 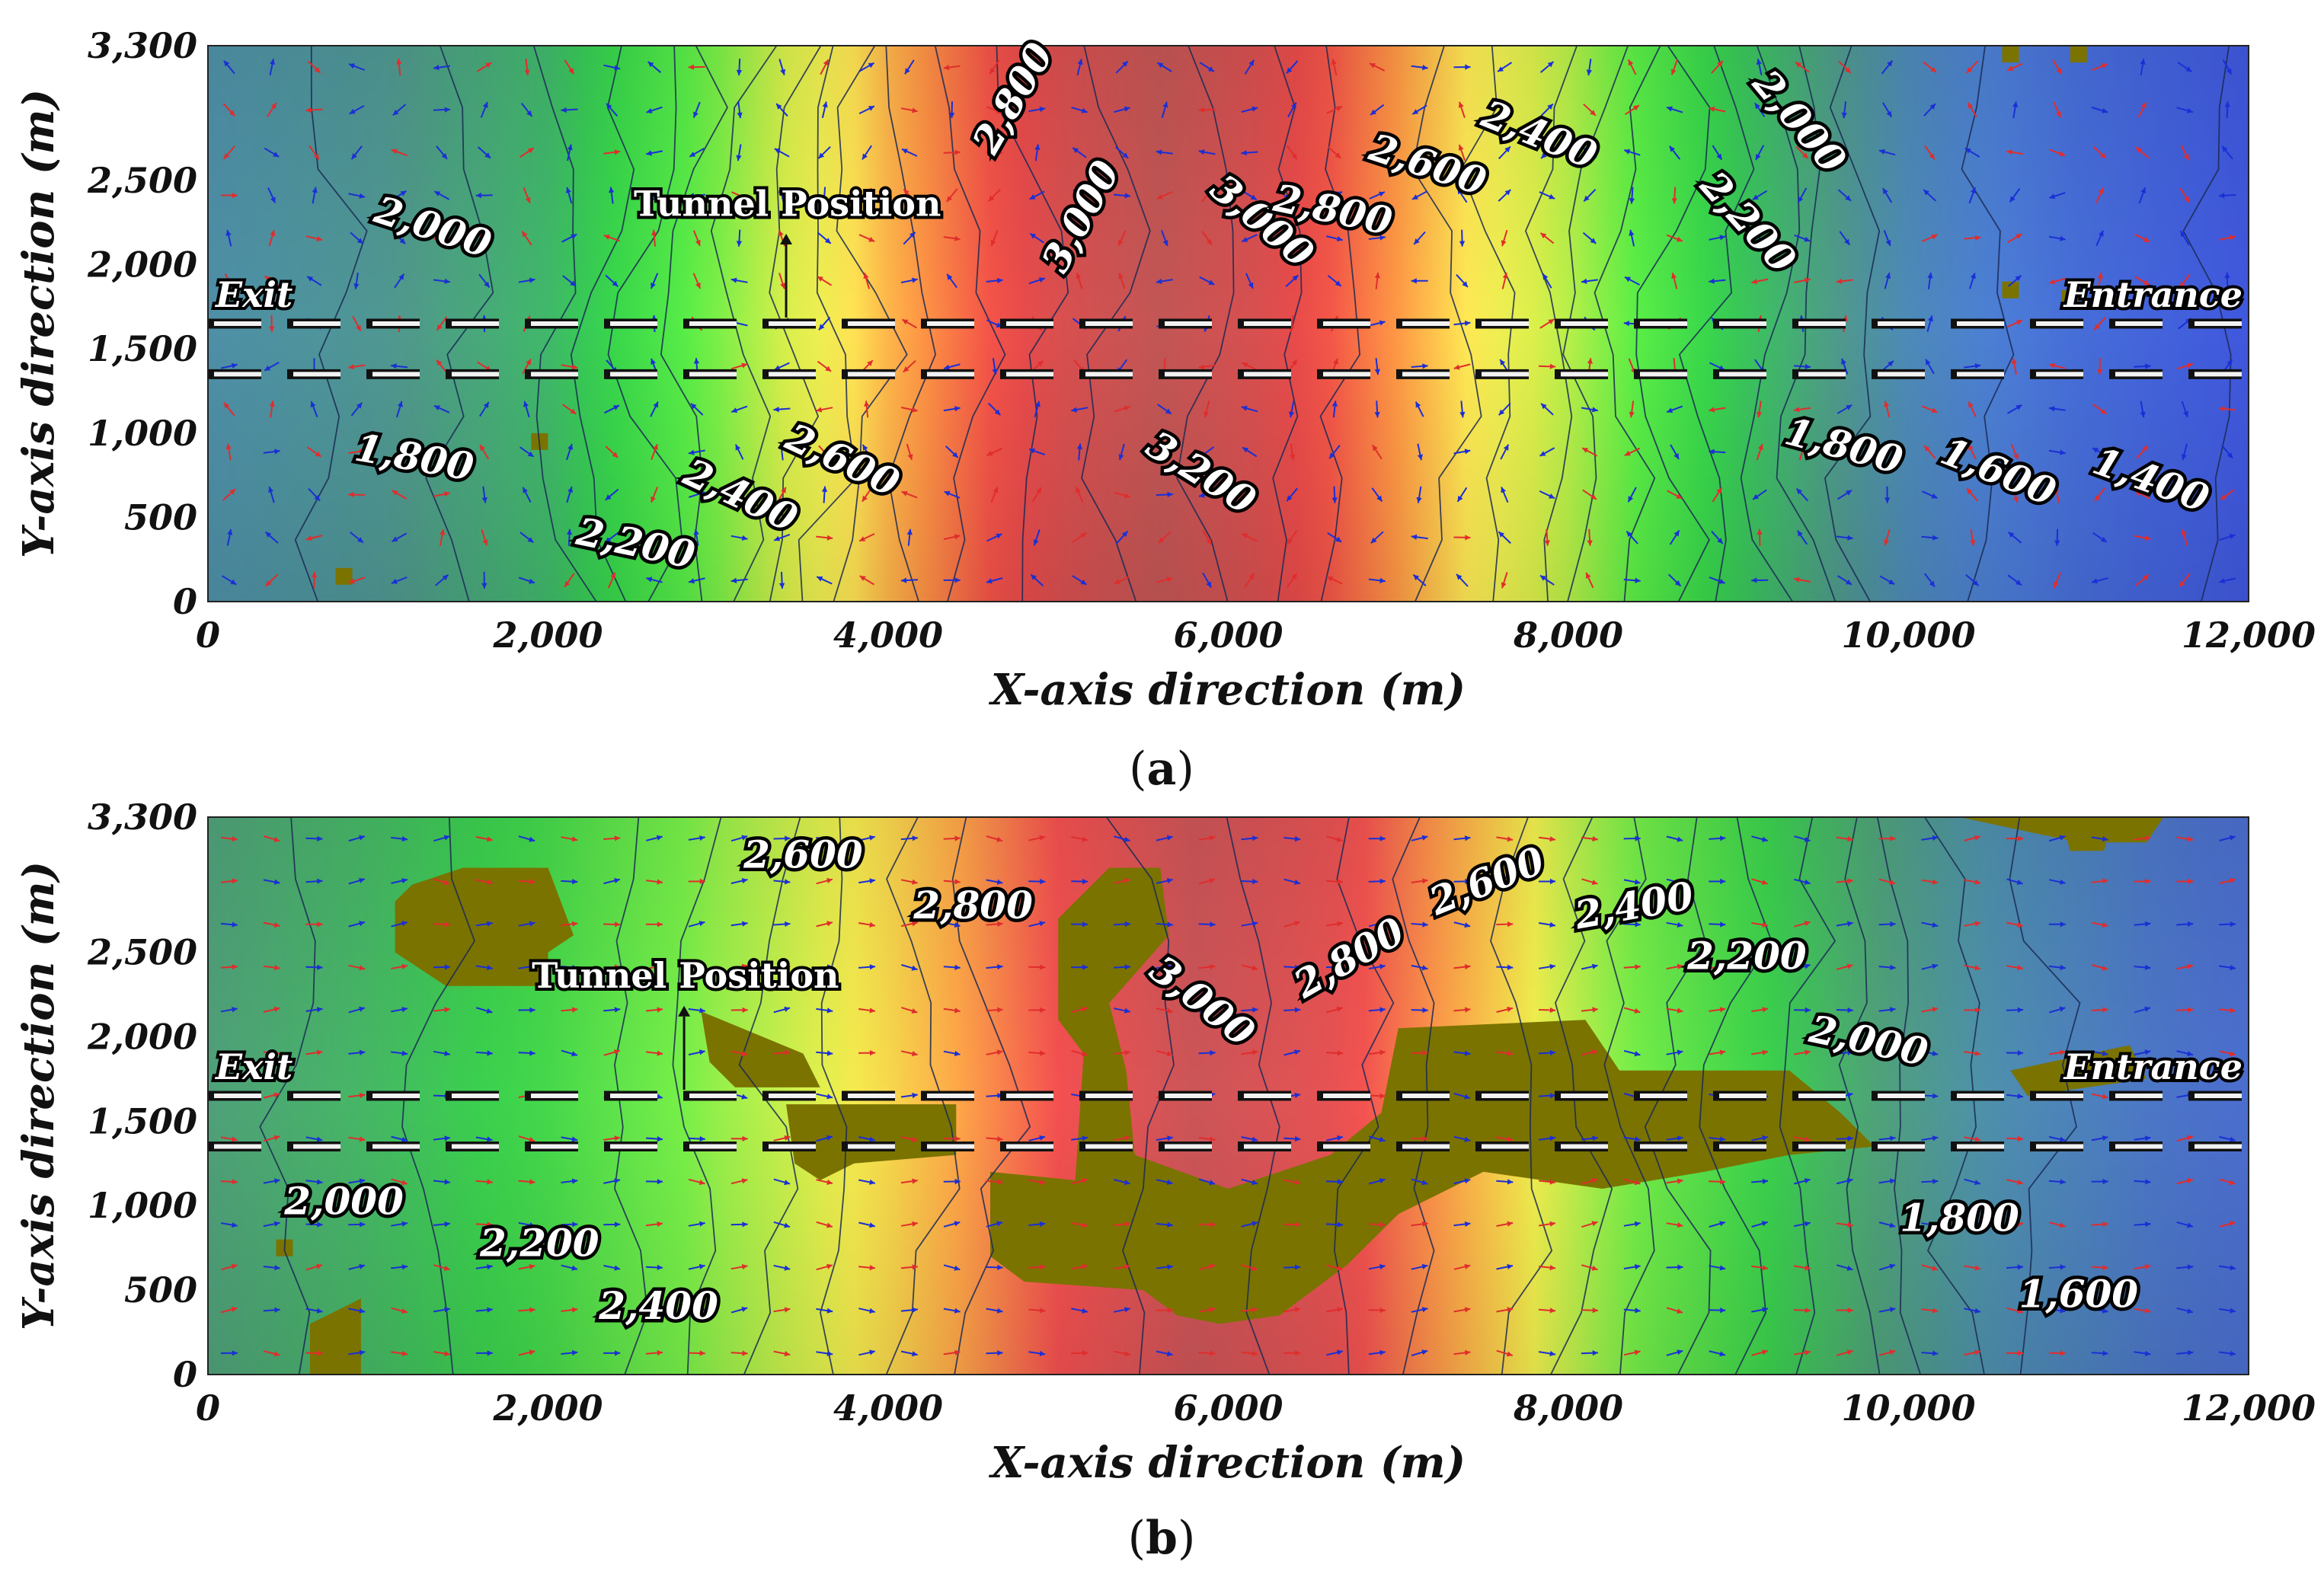 What do you see at coordinates (142, 953) in the screenshot?
I see `y-tick-label: 2,500` at bounding box center [142, 953].